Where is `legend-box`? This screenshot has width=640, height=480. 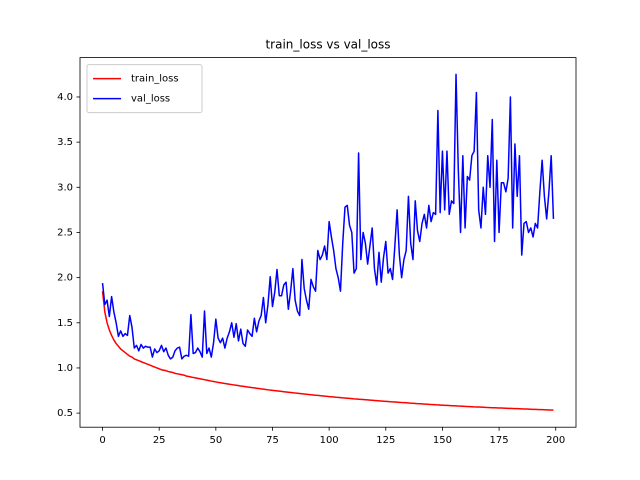
legend-box is located at coordinates (144, 89).